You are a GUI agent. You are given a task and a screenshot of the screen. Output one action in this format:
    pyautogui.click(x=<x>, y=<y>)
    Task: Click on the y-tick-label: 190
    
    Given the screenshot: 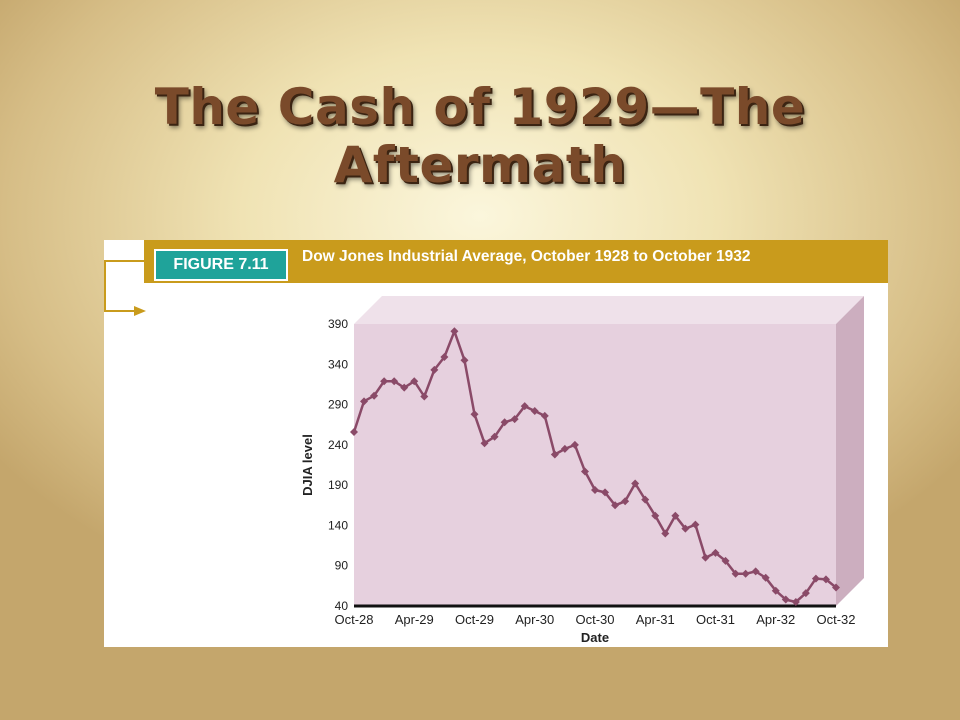 What is the action you would take?
    pyautogui.click(x=338, y=485)
    